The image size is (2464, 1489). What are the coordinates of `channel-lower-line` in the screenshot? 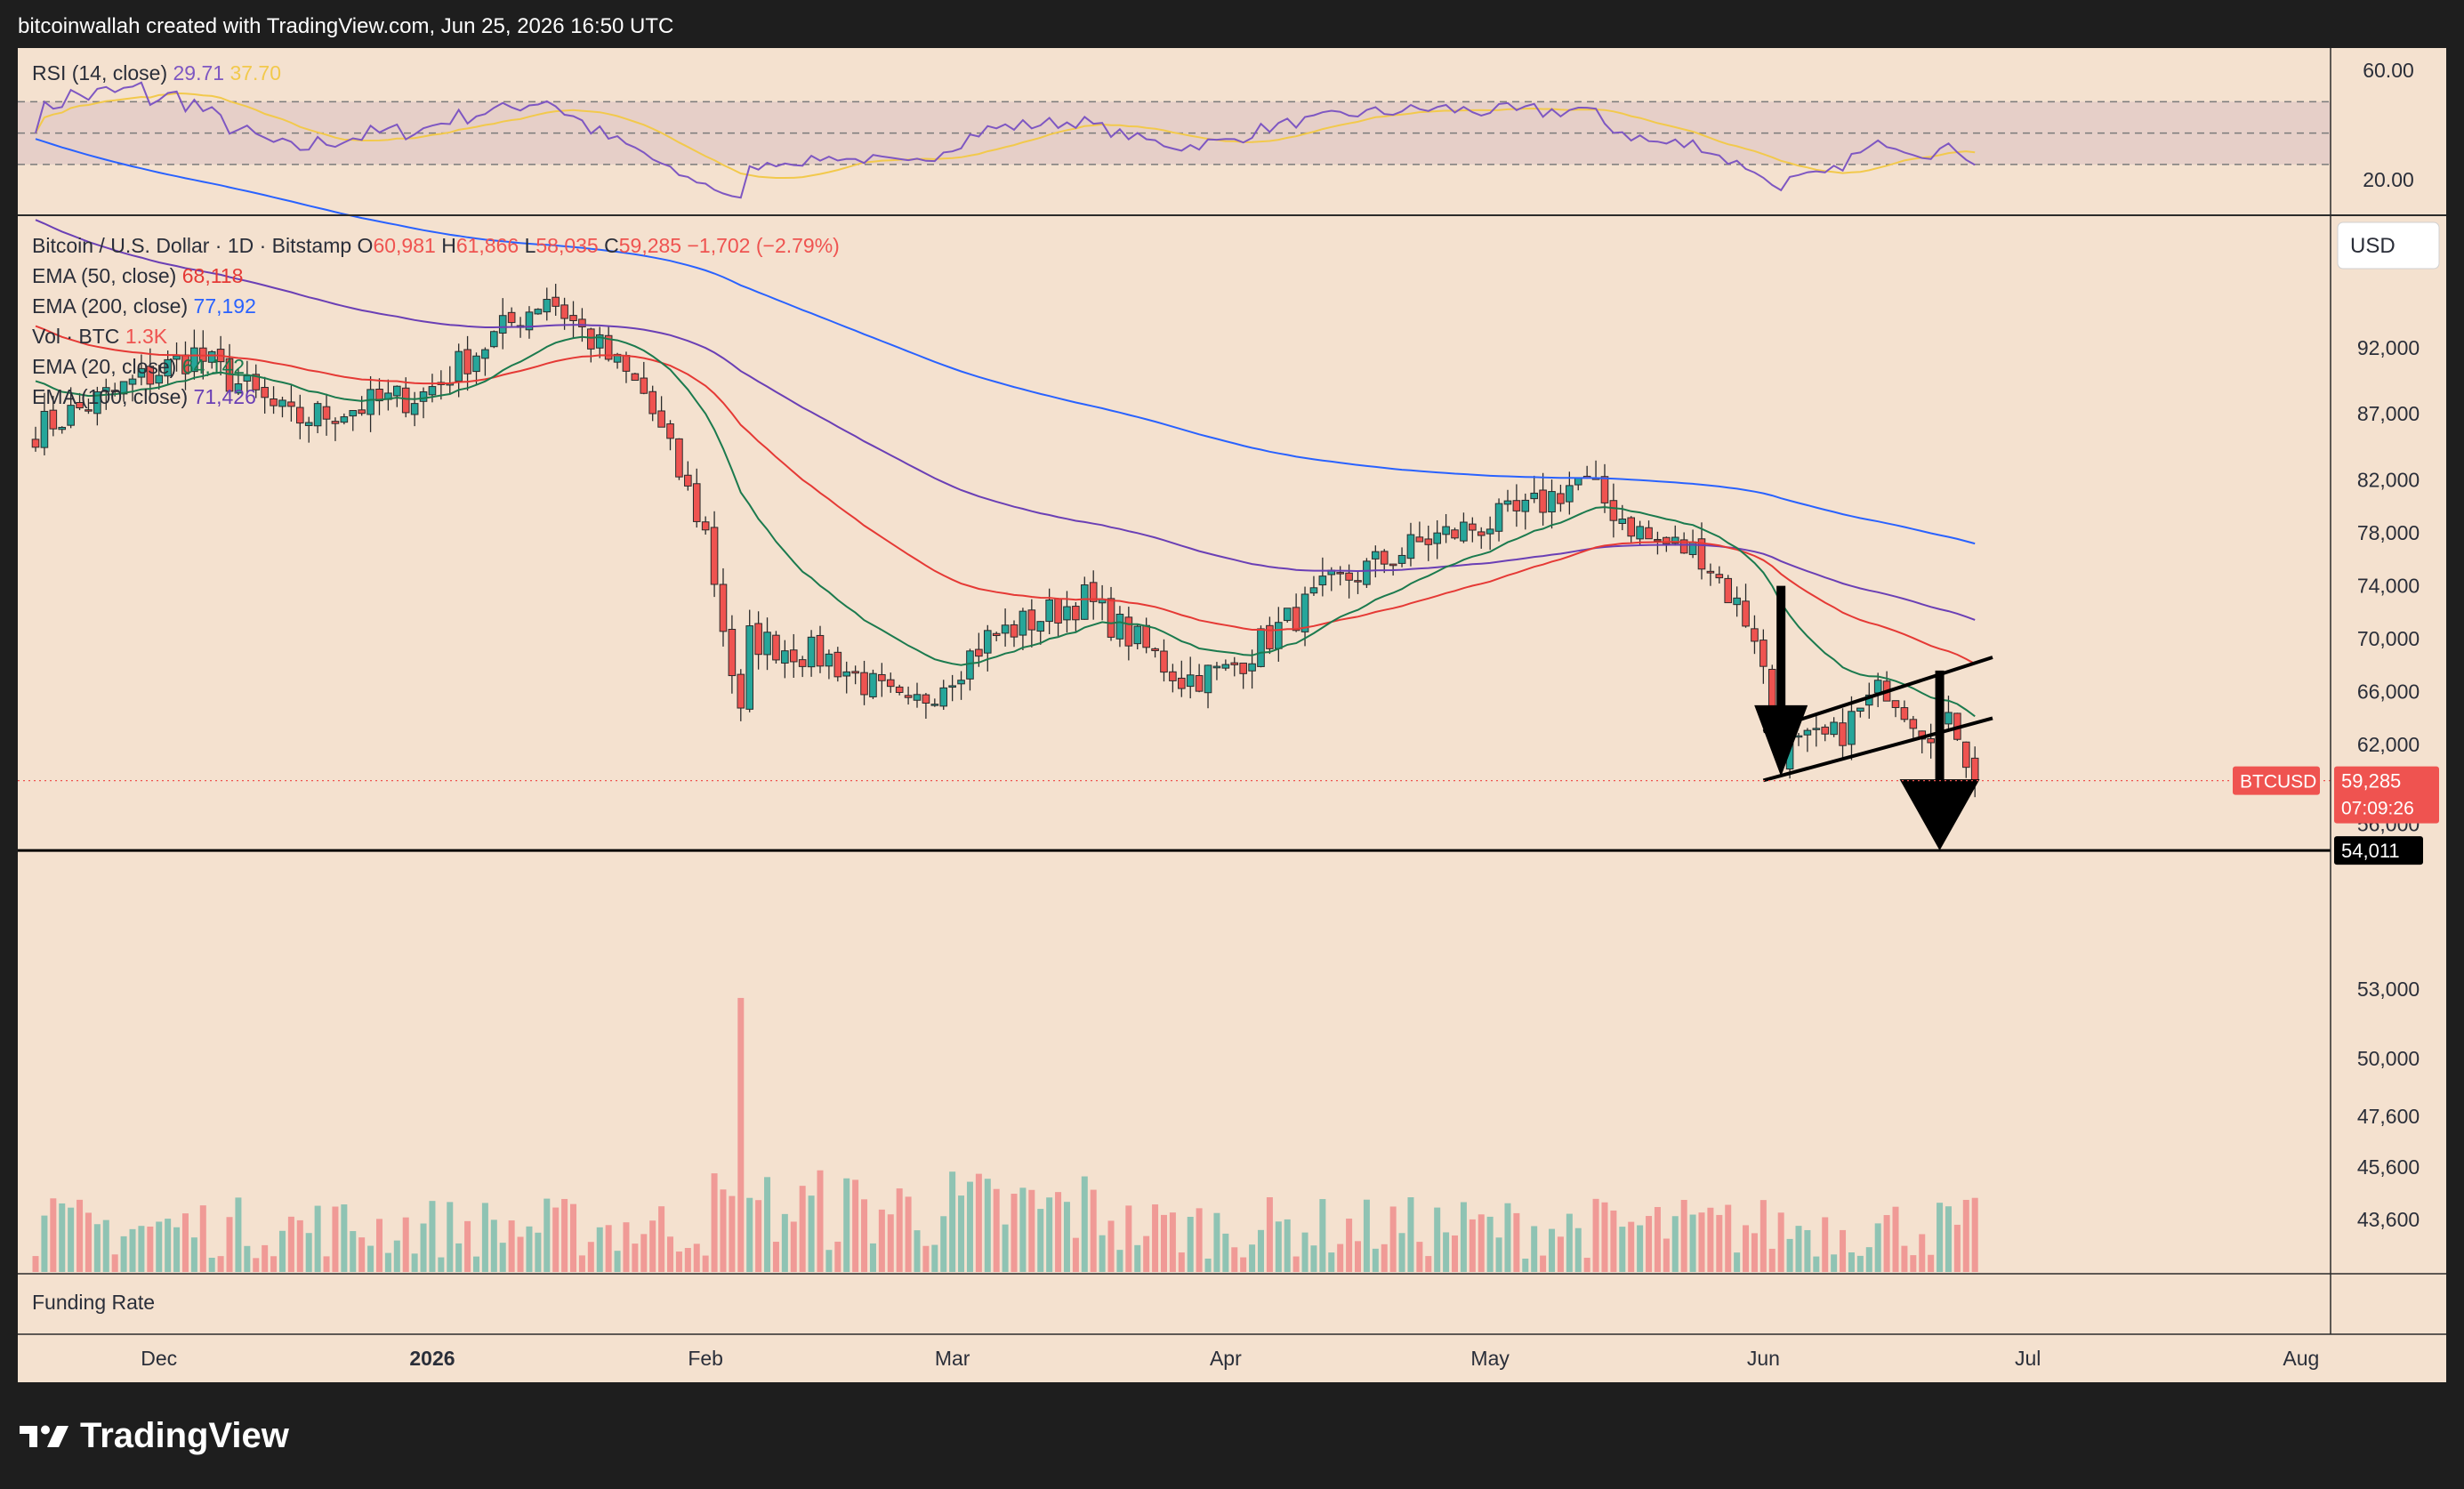 It's located at (1877, 749).